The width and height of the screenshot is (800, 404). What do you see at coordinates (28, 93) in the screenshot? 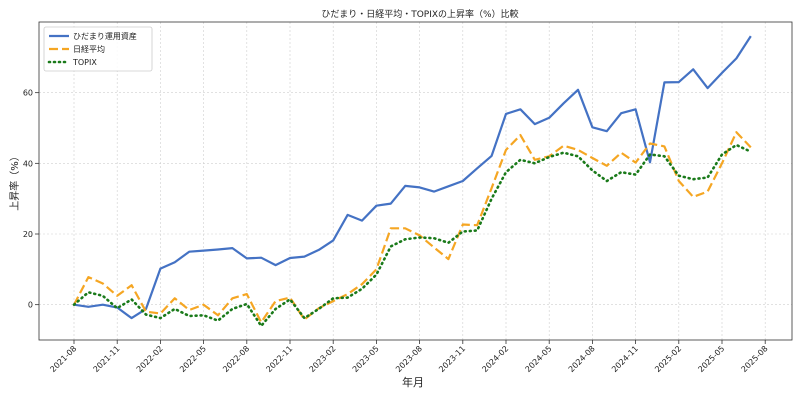
I see `y-tick-label: 60` at bounding box center [28, 93].